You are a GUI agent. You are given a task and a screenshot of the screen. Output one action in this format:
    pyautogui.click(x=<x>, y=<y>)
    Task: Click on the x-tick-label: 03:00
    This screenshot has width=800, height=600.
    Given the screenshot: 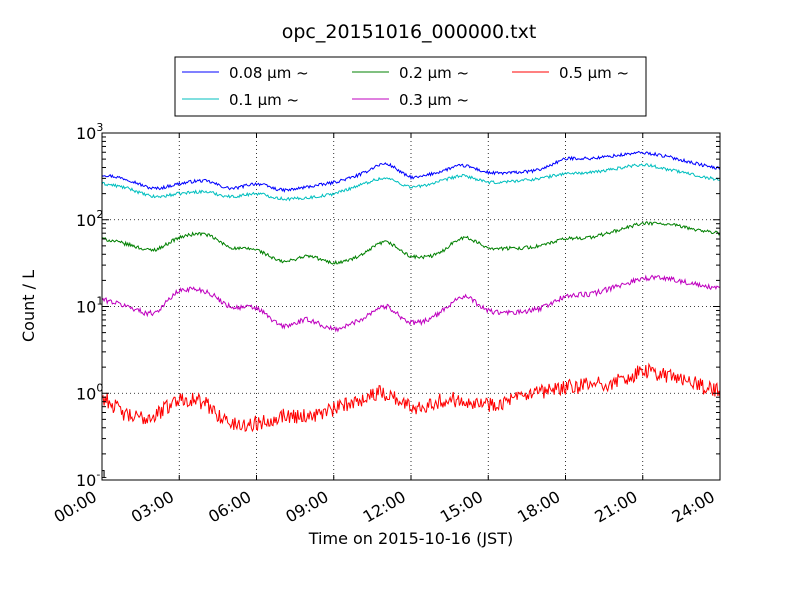 What is the action you would take?
    pyautogui.click(x=152, y=507)
    